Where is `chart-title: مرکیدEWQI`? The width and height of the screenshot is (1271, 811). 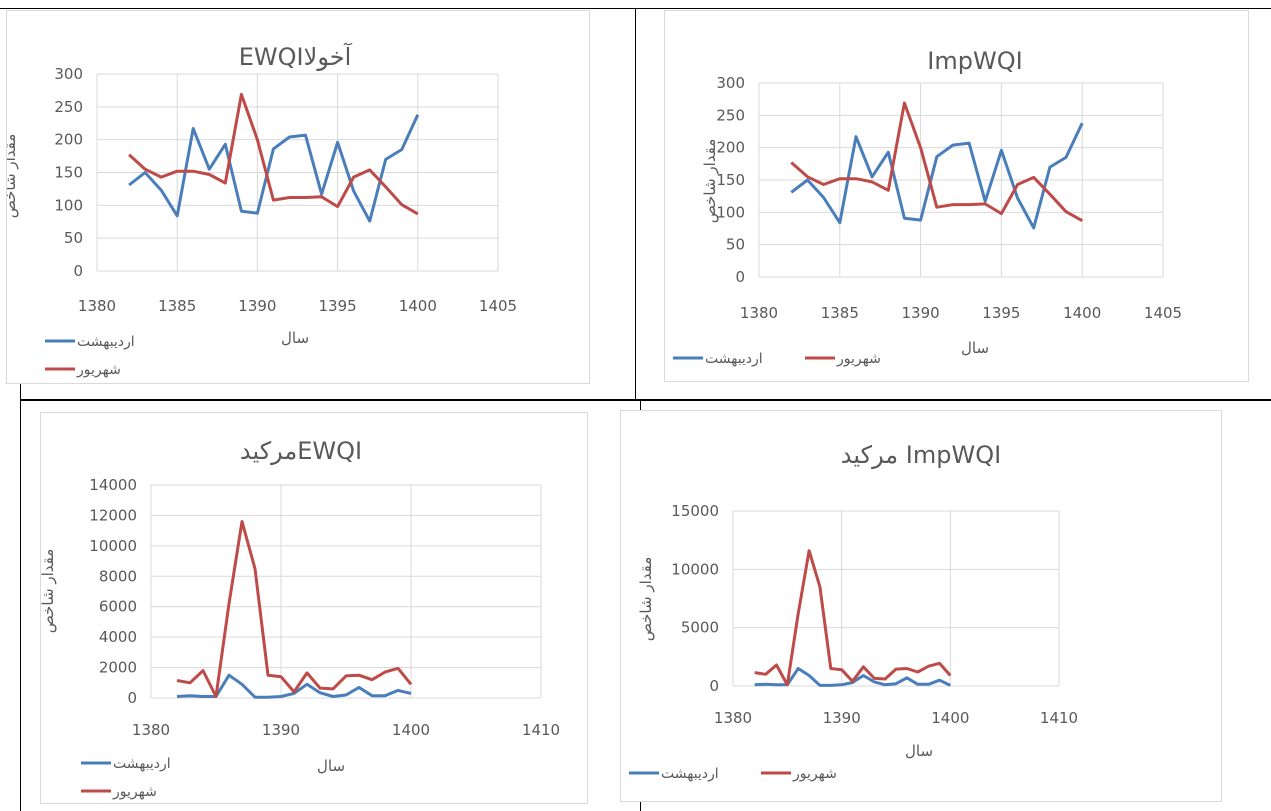
chart-title: مرکیدEWQI is located at coordinates (301, 451).